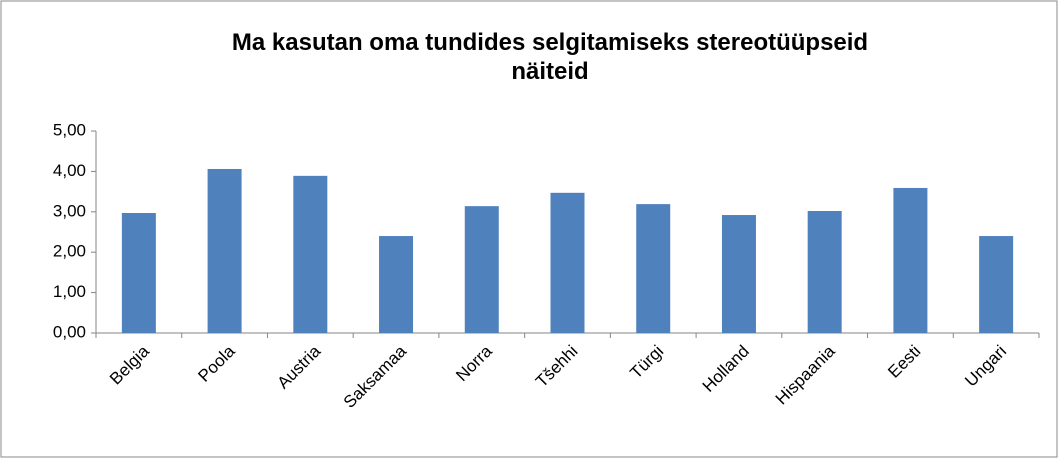 Image resolution: width=1059 pixels, height=459 pixels. Describe the element at coordinates (69, 170) in the screenshot. I see `y-tick-label: 4,00` at that location.